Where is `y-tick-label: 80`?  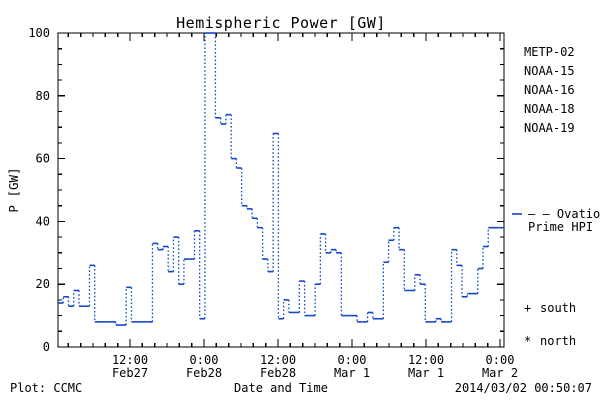 y-tick-label: 80 is located at coordinates (43, 96).